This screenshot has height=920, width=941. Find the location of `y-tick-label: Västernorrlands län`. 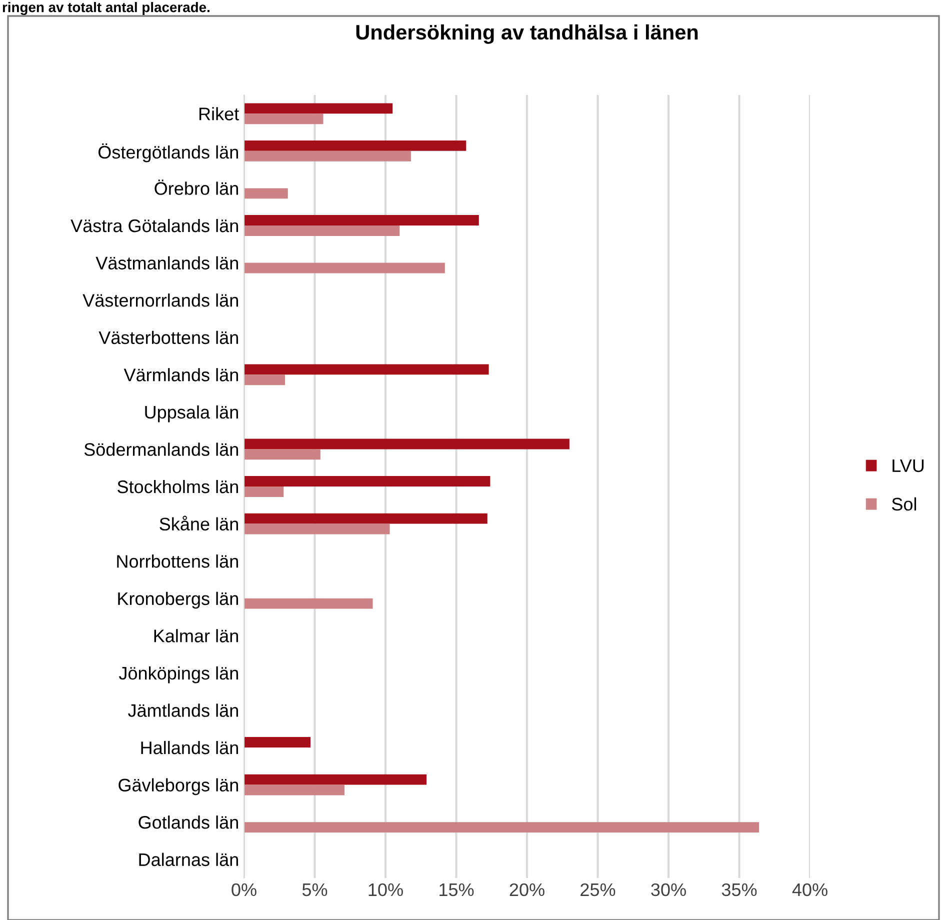

y-tick-label: Västernorrlands län is located at coordinates (160, 300).